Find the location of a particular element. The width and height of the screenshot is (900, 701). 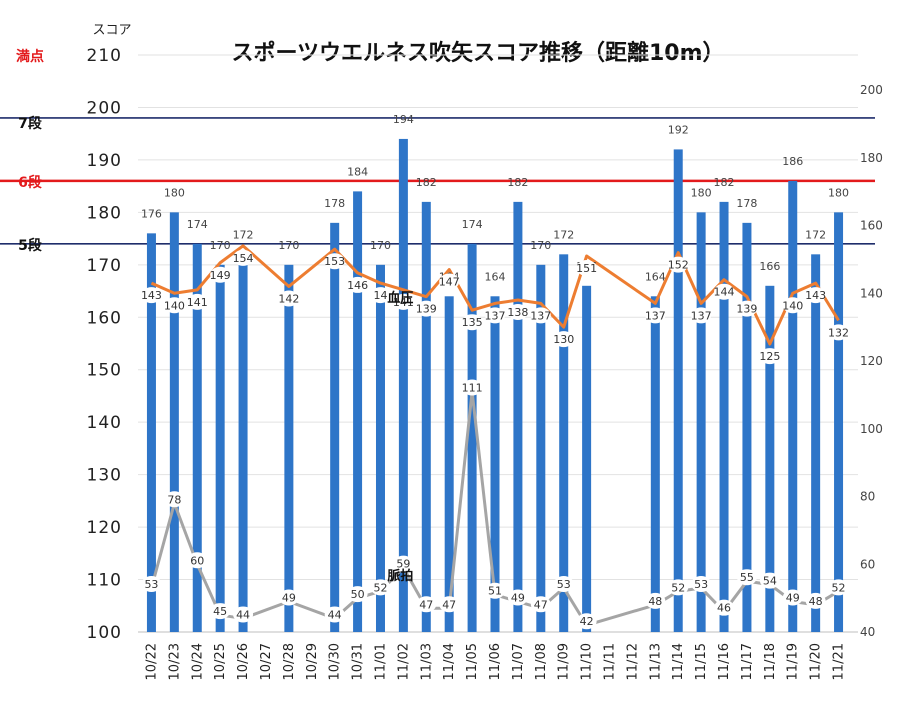

x-tick-label: 11/04 is located at coordinates (449, 661).